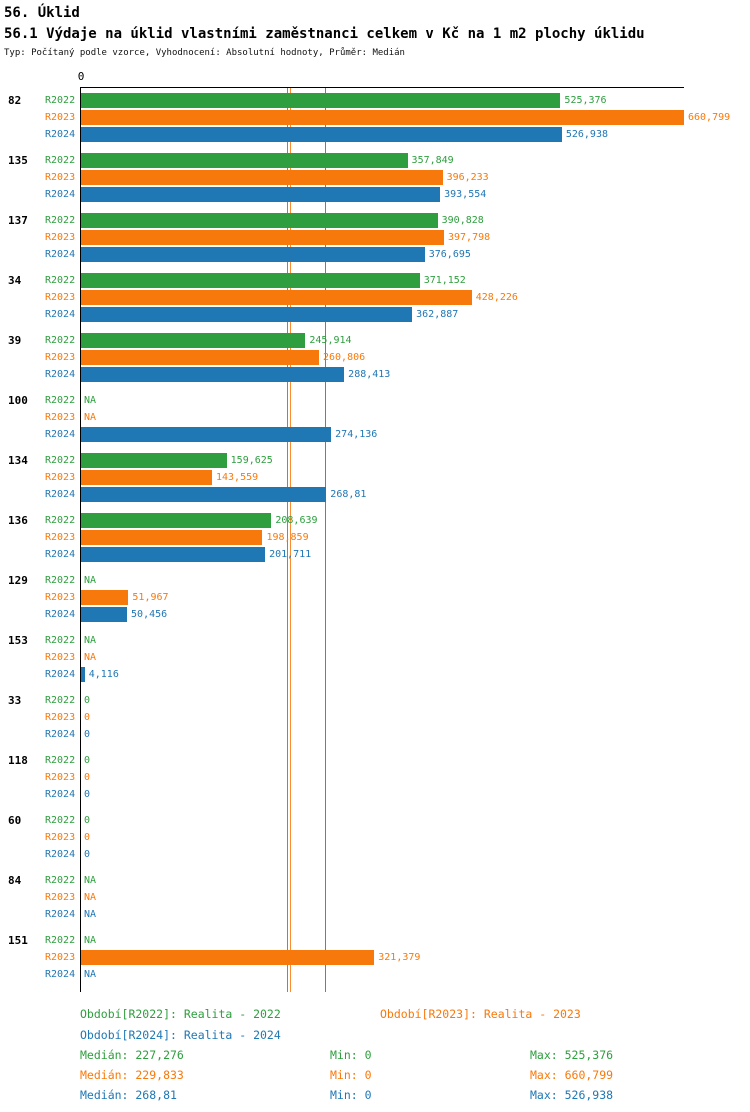 The height and width of the screenshot is (1112, 750). What do you see at coordinates (375, 700) in the screenshot?
I see `bar-row: 33 R2022 0` at bounding box center [375, 700].